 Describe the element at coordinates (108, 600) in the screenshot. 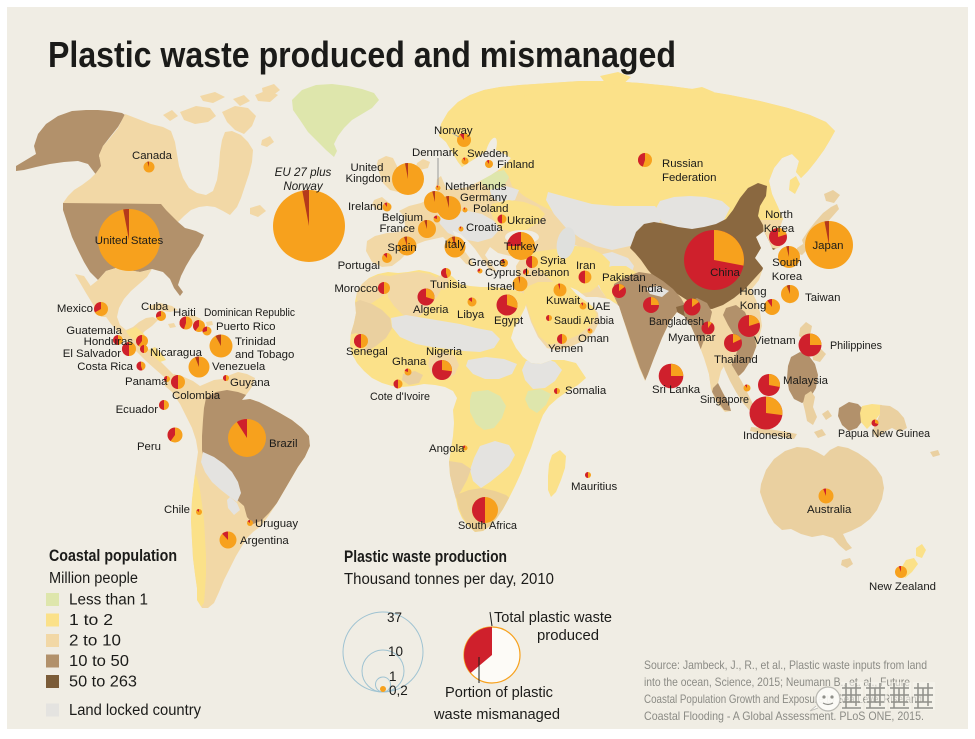

I see `svg-text: Less than 1` at that location.